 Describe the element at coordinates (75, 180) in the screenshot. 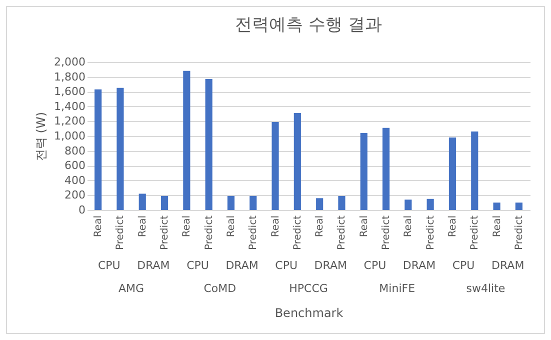

I see `y-tick-label: 400` at that location.